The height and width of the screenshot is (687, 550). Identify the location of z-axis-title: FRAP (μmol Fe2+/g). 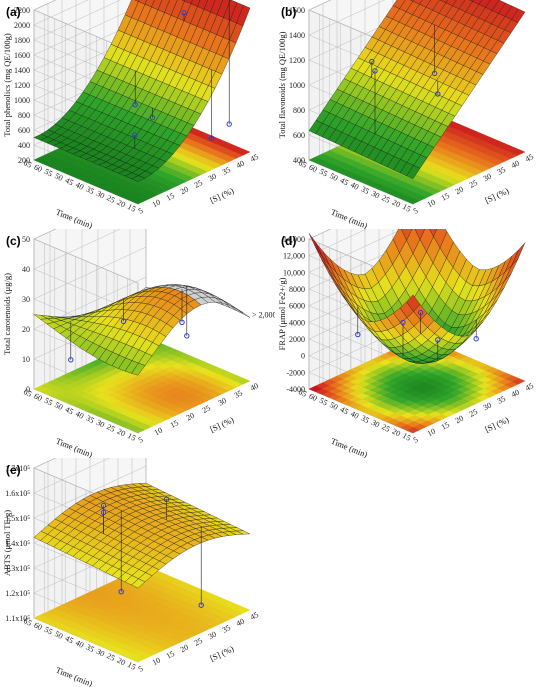
(282, 313).